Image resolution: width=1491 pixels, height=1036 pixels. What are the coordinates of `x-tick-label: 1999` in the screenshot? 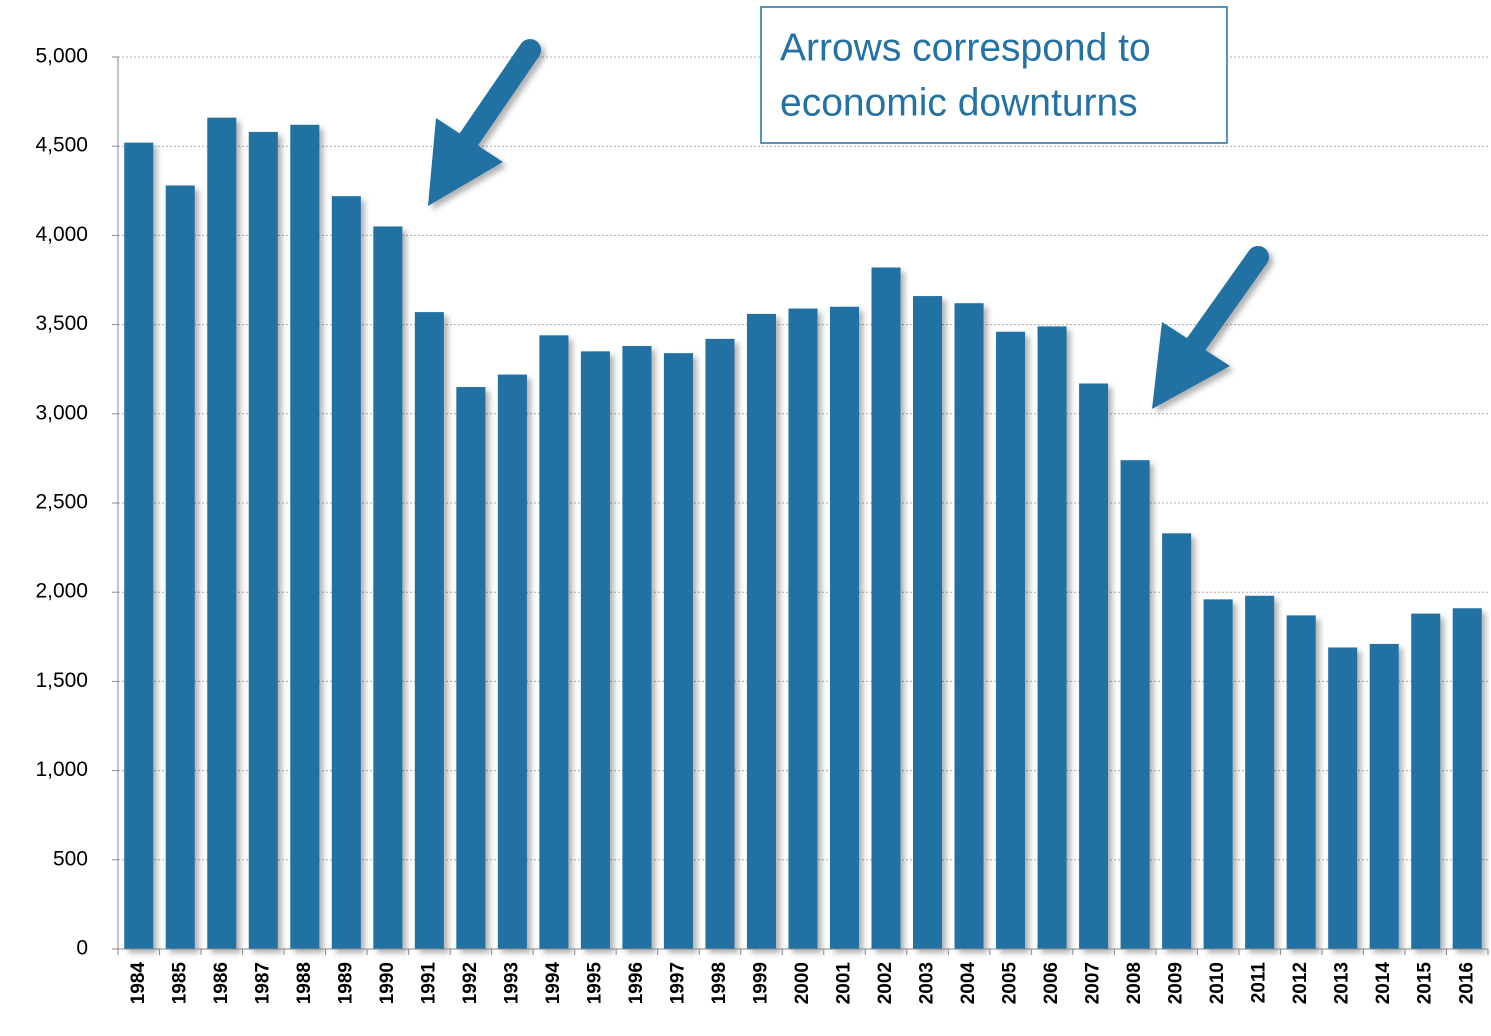 It's located at (761, 983).